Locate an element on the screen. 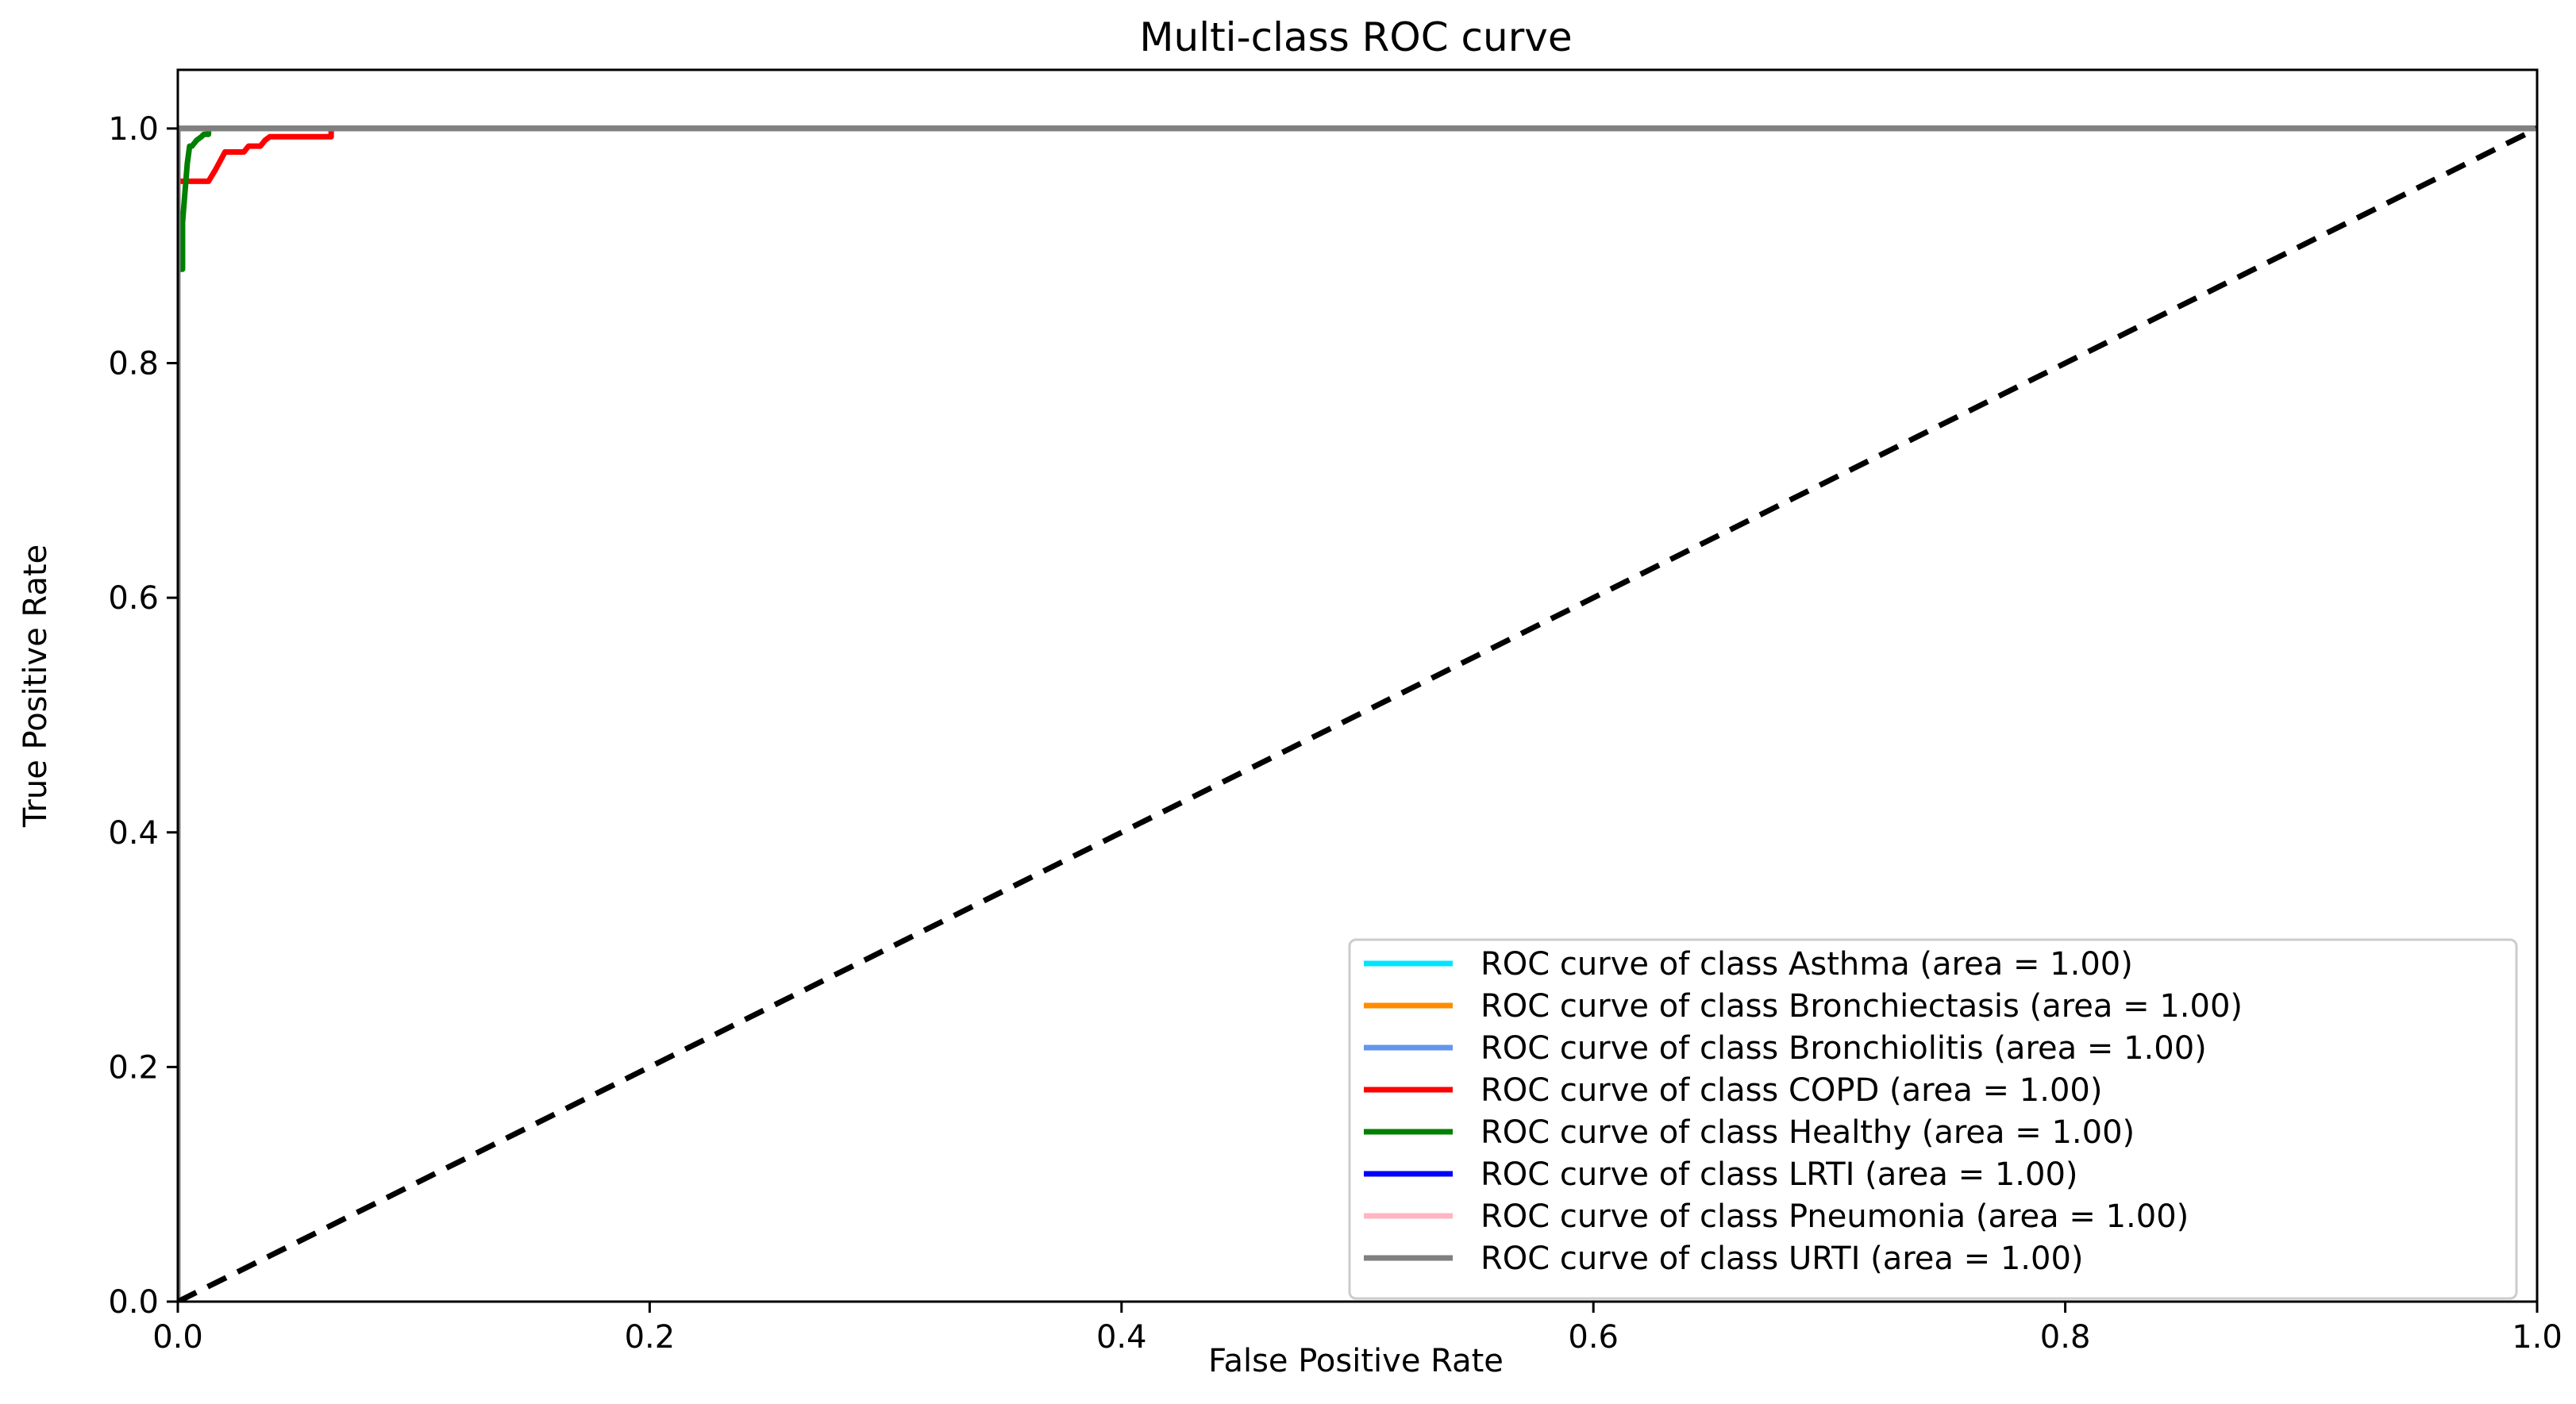 Image resolution: width=2576 pixels, height=1404 pixels. y-tick-label: 1.0 is located at coordinates (133, 129).